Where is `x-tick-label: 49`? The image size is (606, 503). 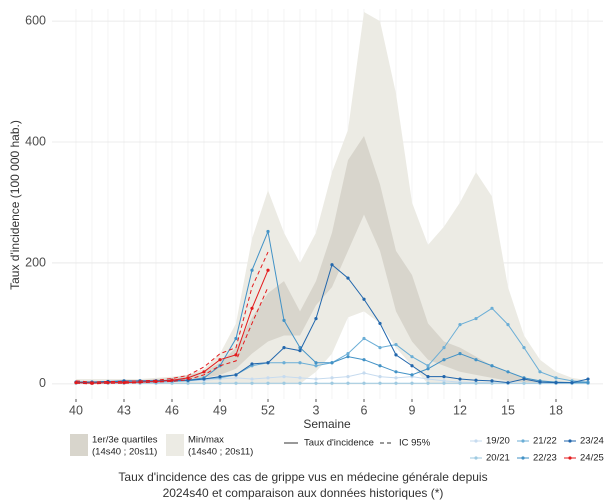
x-tick-label: 49 is located at coordinates (220, 410).